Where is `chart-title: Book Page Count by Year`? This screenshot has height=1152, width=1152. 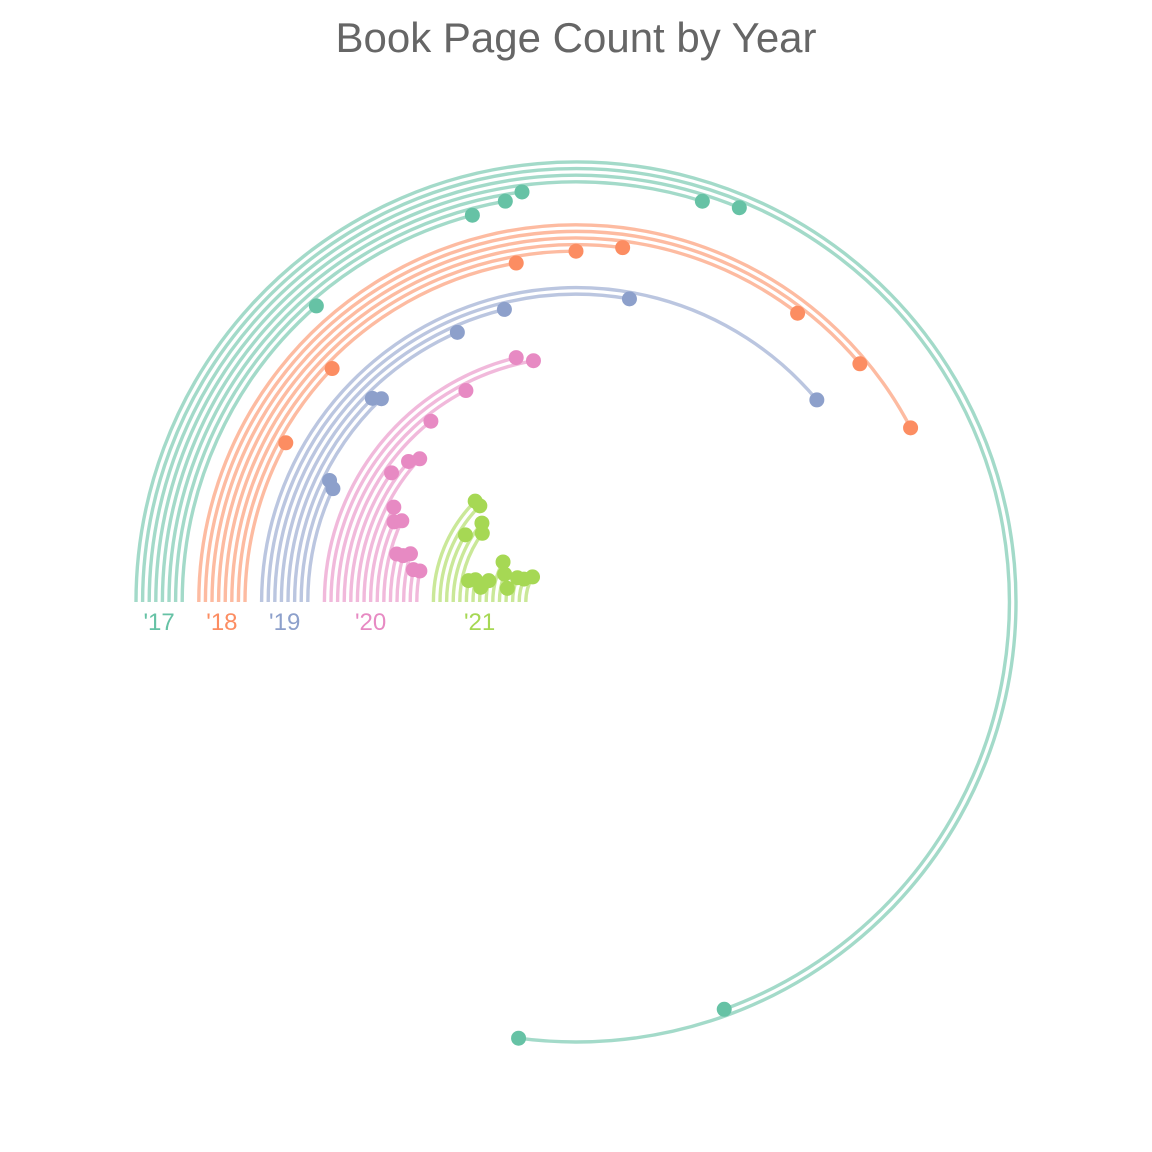
chart-title: Book Page Count by Year is located at coordinates (576, 37).